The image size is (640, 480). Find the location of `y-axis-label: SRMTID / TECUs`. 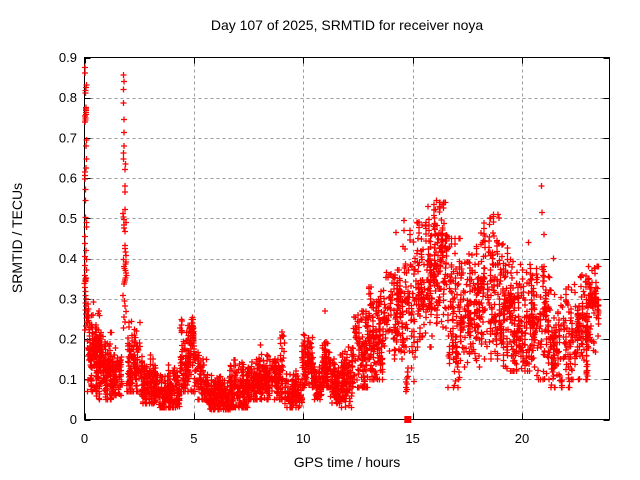

y-axis-label: SRMTID / TECUs is located at coordinates (17, 238).